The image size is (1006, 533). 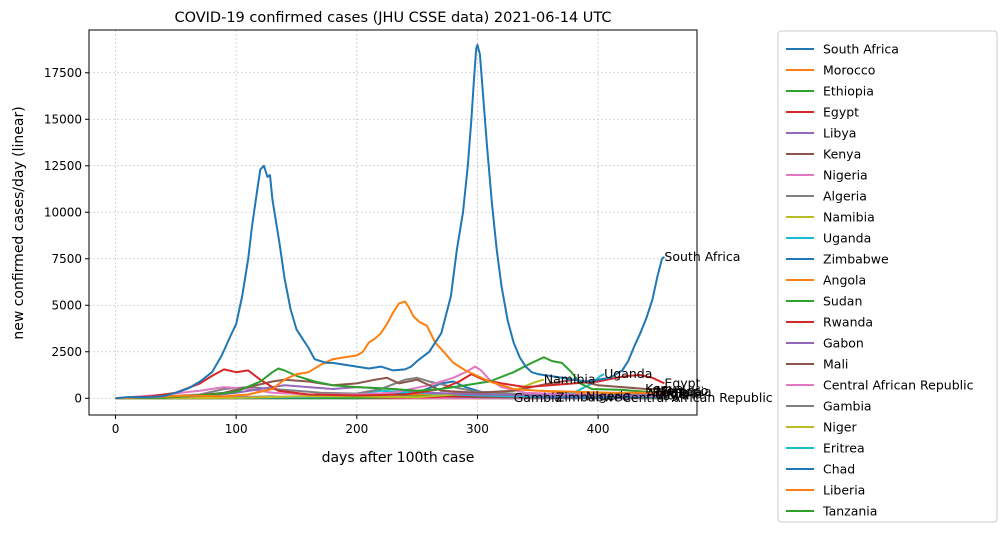 I want to click on line-end-label: Egypt, so click(x=682, y=382).